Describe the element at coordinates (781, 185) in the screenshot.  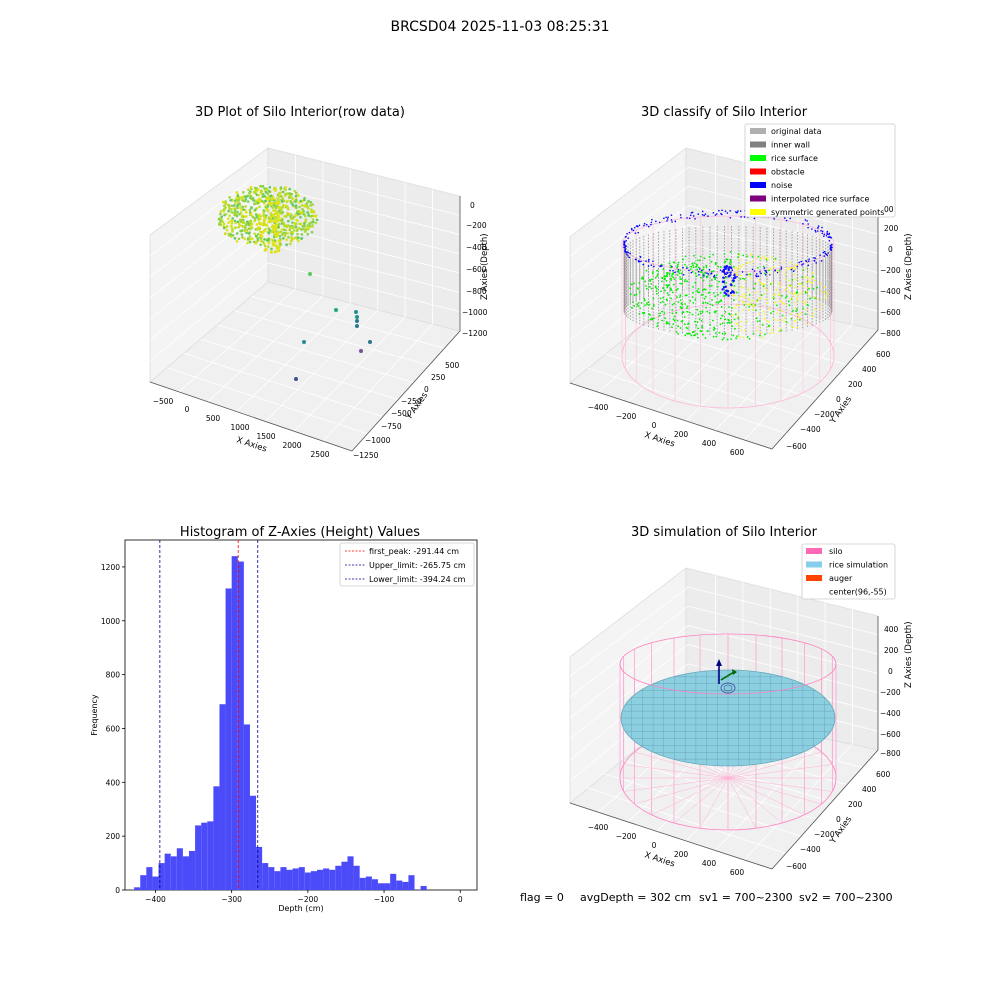
I see `legend-label: noise` at that location.